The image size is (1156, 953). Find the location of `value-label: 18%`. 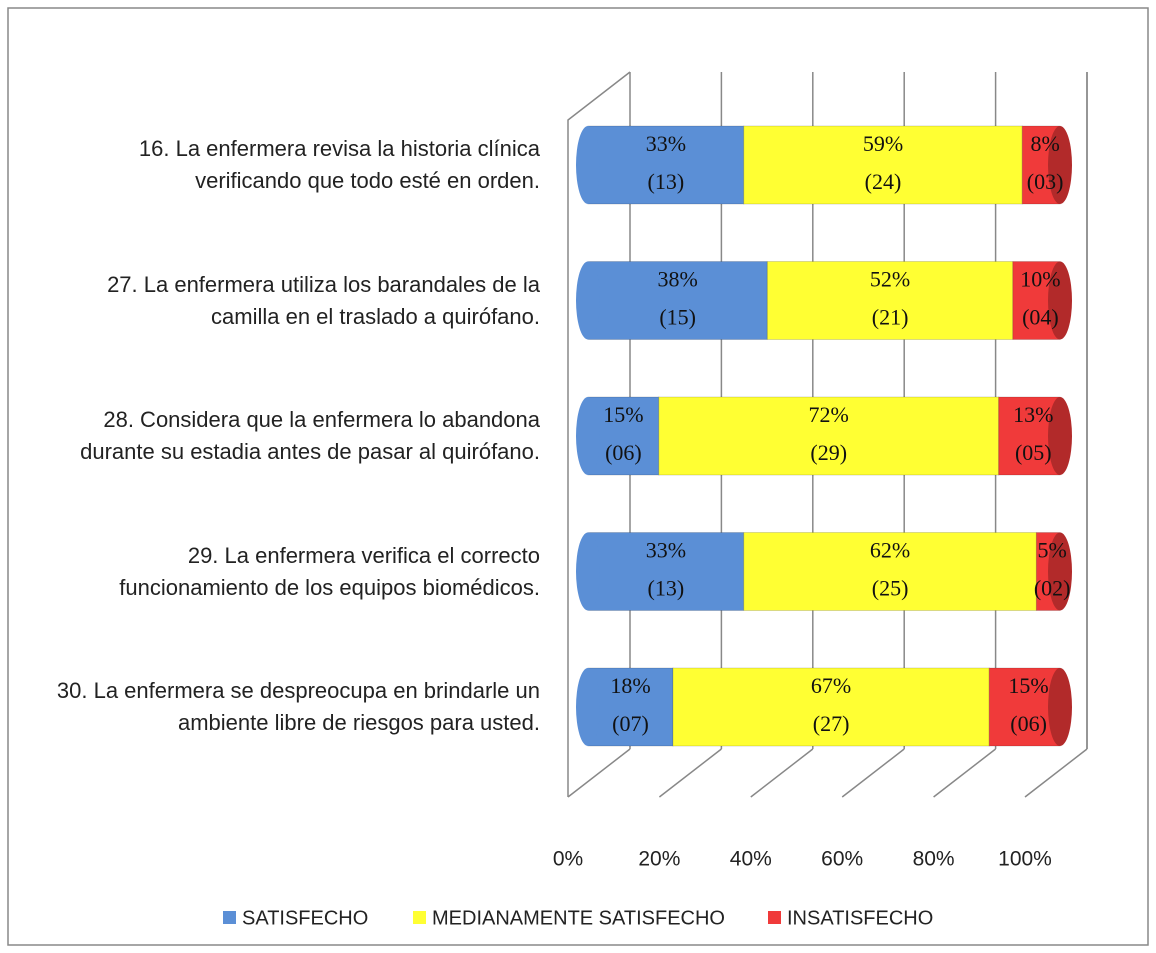

value-label: 18% is located at coordinates (630, 685).